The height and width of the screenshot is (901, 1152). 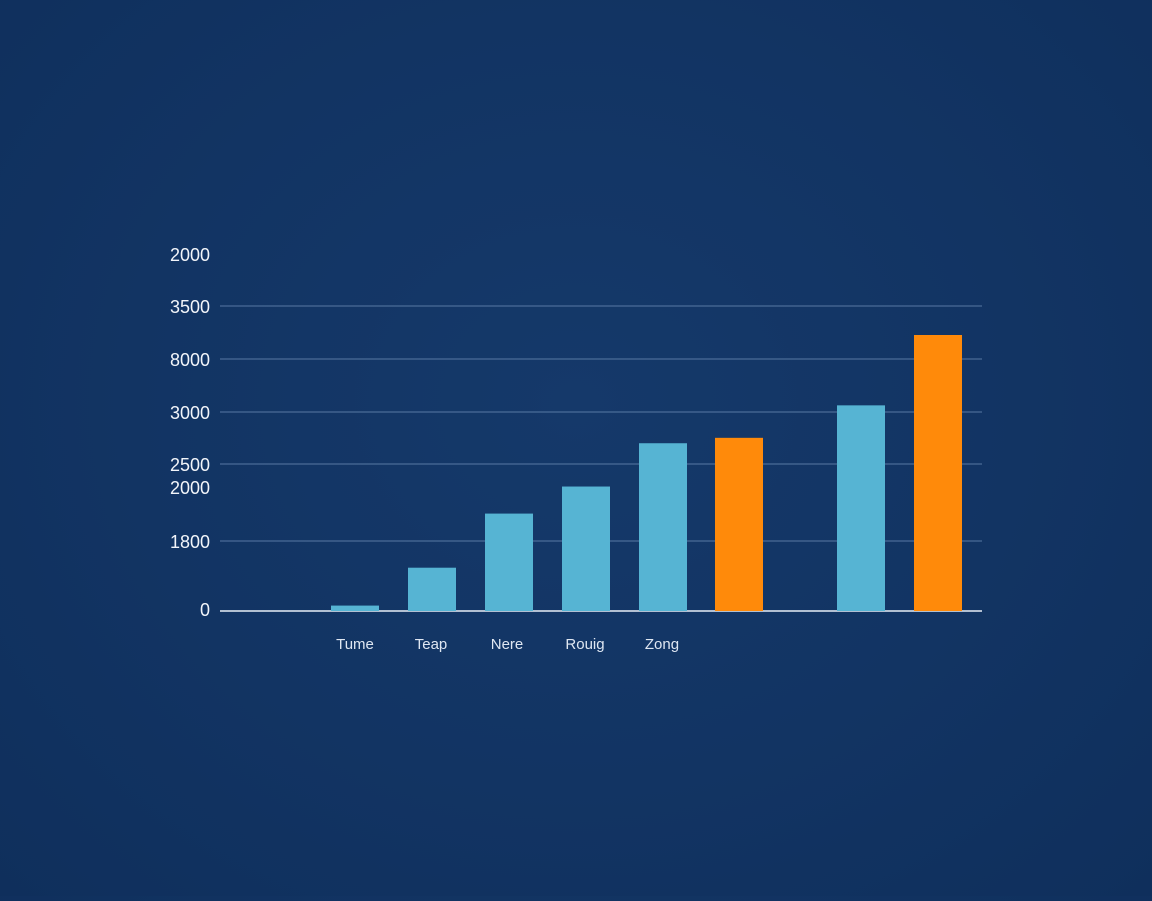 I want to click on y-axis-ticks: 2000 3500 8000 3000 2500 2000 1800 0, so click(x=190, y=432).